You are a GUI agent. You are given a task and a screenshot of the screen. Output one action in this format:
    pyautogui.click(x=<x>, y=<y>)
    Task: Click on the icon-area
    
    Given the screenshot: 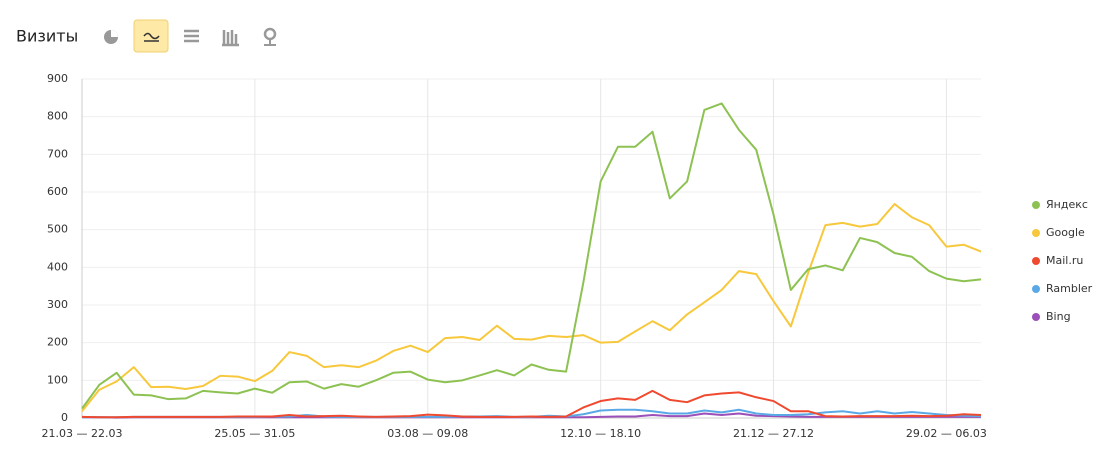 What is the action you would take?
    pyautogui.click(x=191, y=36)
    